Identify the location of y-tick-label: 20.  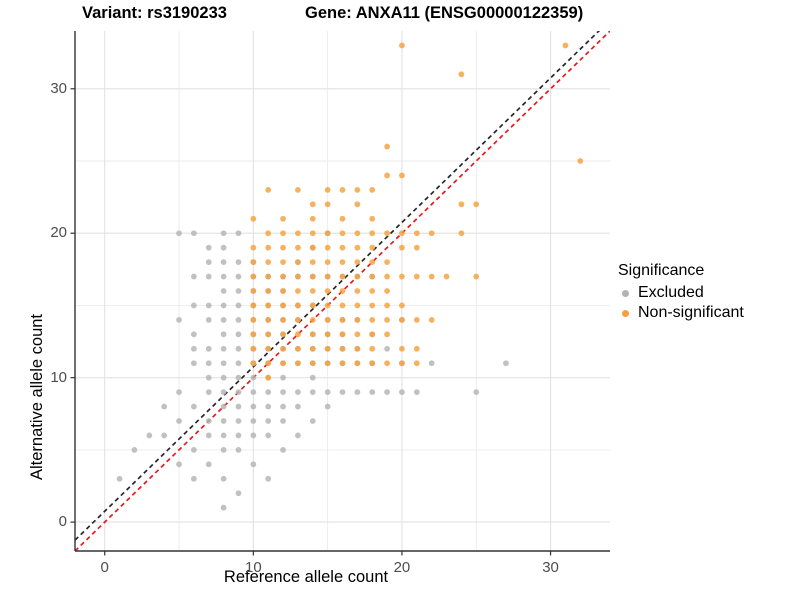
(58, 233).